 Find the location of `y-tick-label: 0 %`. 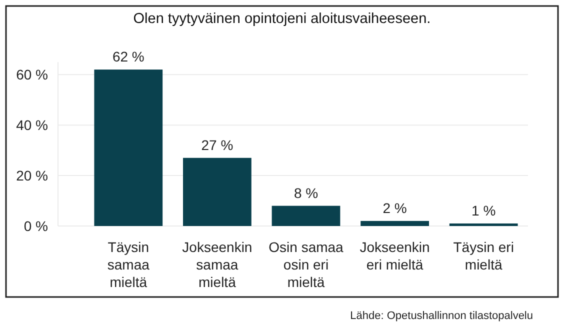

y-tick-label: 0 % is located at coordinates (36, 226).